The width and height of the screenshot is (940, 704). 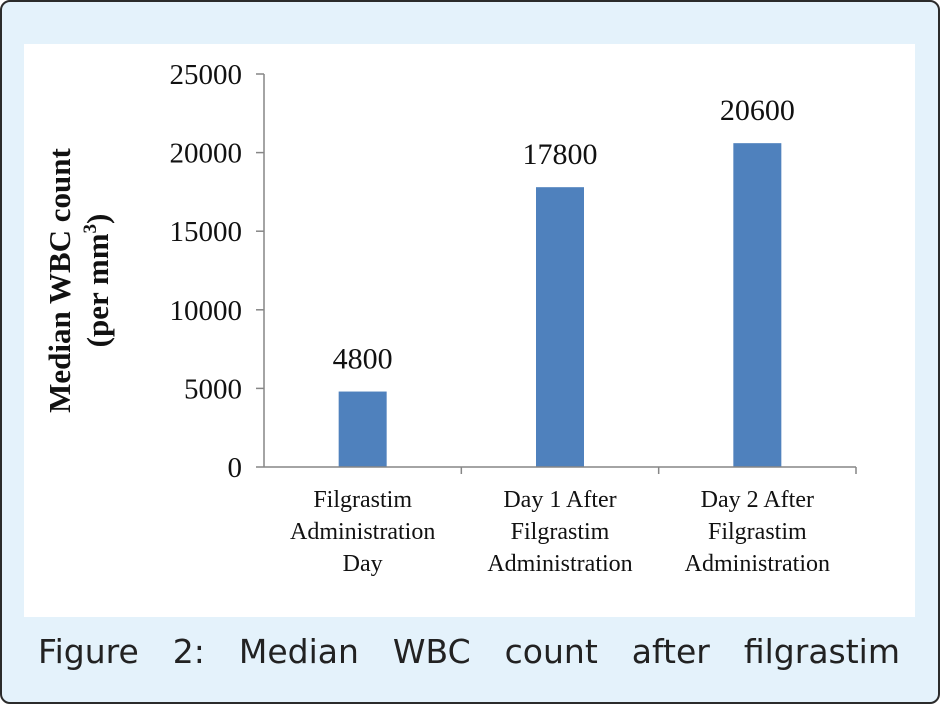 What do you see at coordinates (363, 564) in the screenshot?
I see `category-label: Day` at bounding box center [363, 564].